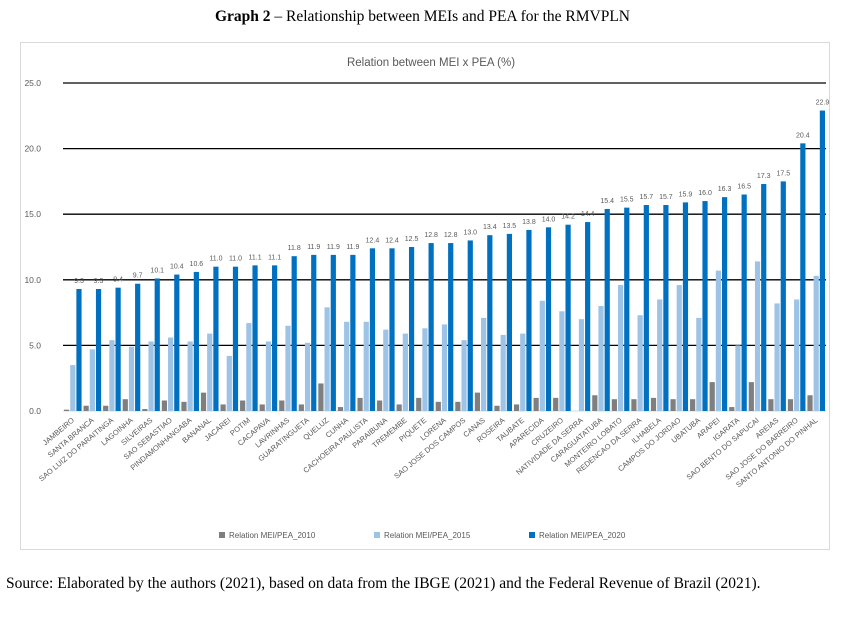 The height and width of the screenshot is (630, 845). I want to click on legend-label: Relation MEI/PEA_2010, so click(272, 535).